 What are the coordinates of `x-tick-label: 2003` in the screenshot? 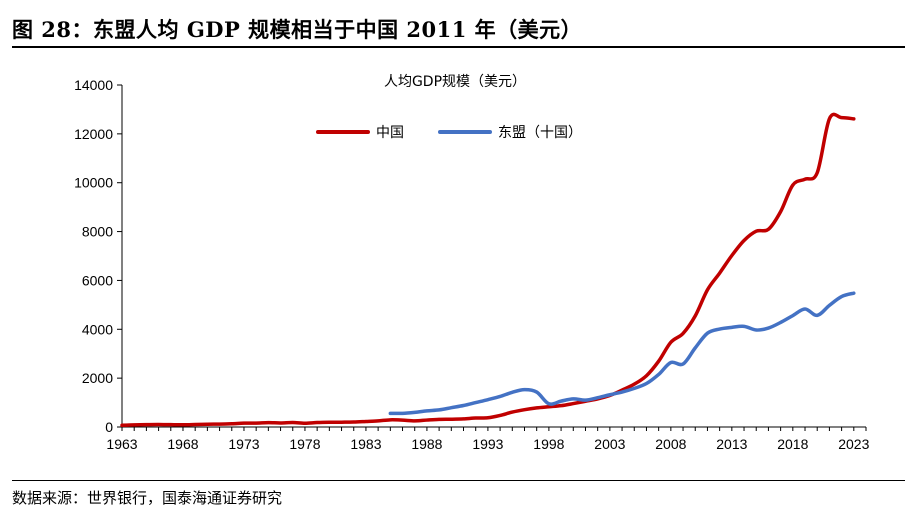 It's located at (609, 444).